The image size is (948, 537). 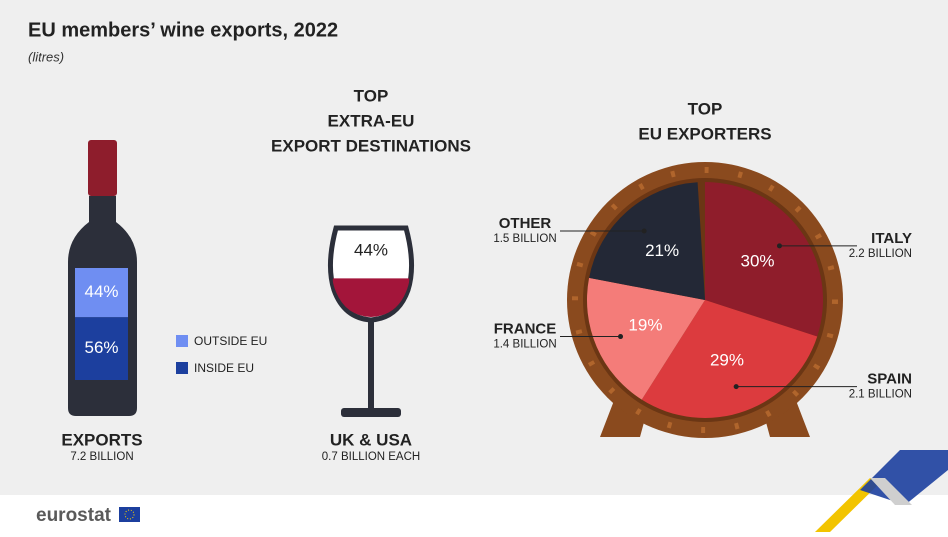 I want to click on eu-flag, so click(x=129, y=514).